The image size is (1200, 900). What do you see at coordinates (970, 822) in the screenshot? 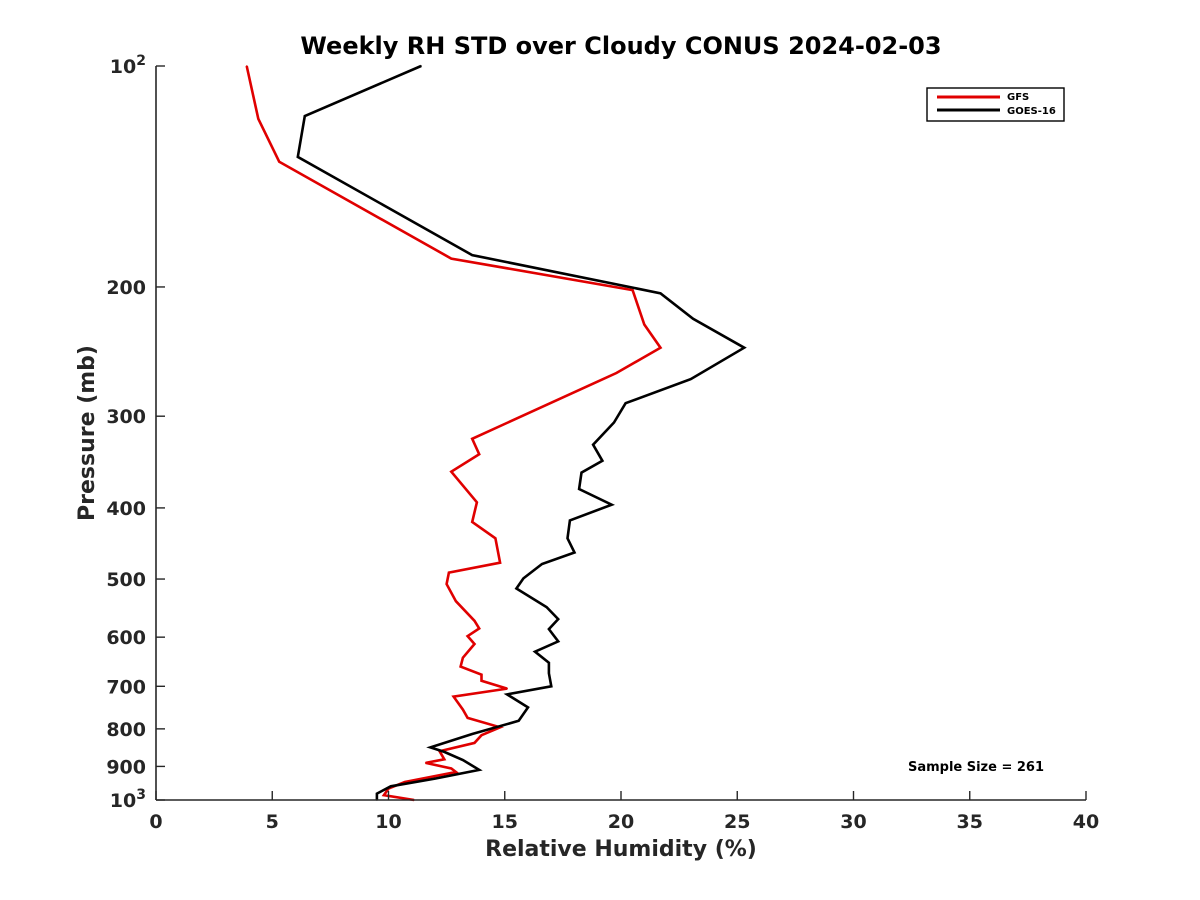
I see `x-tick-label: 35` at bounding box center [970, 822].